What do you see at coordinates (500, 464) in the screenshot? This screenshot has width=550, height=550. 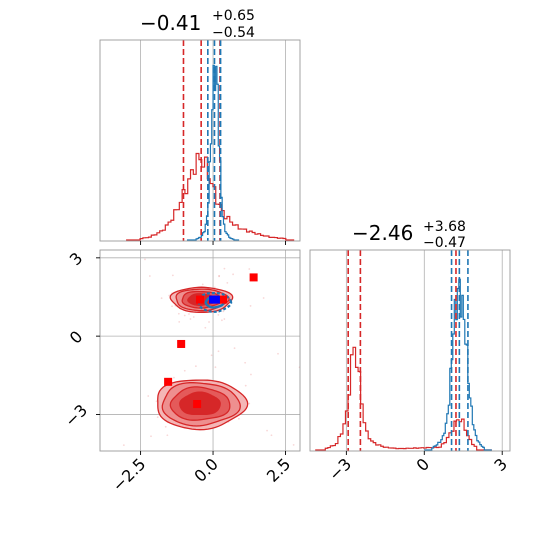 I see `p2-tick-label: 3` at bounding box center [500, 464].